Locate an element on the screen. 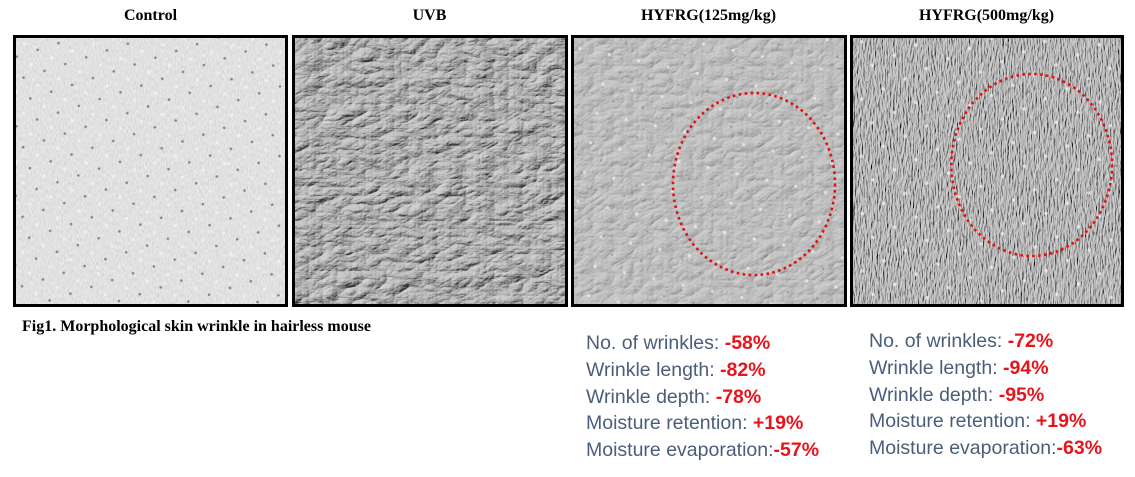 The image size is (1135, 477). stat-row: No. of wrinkles: -72% is located at coordinates (985, 341).